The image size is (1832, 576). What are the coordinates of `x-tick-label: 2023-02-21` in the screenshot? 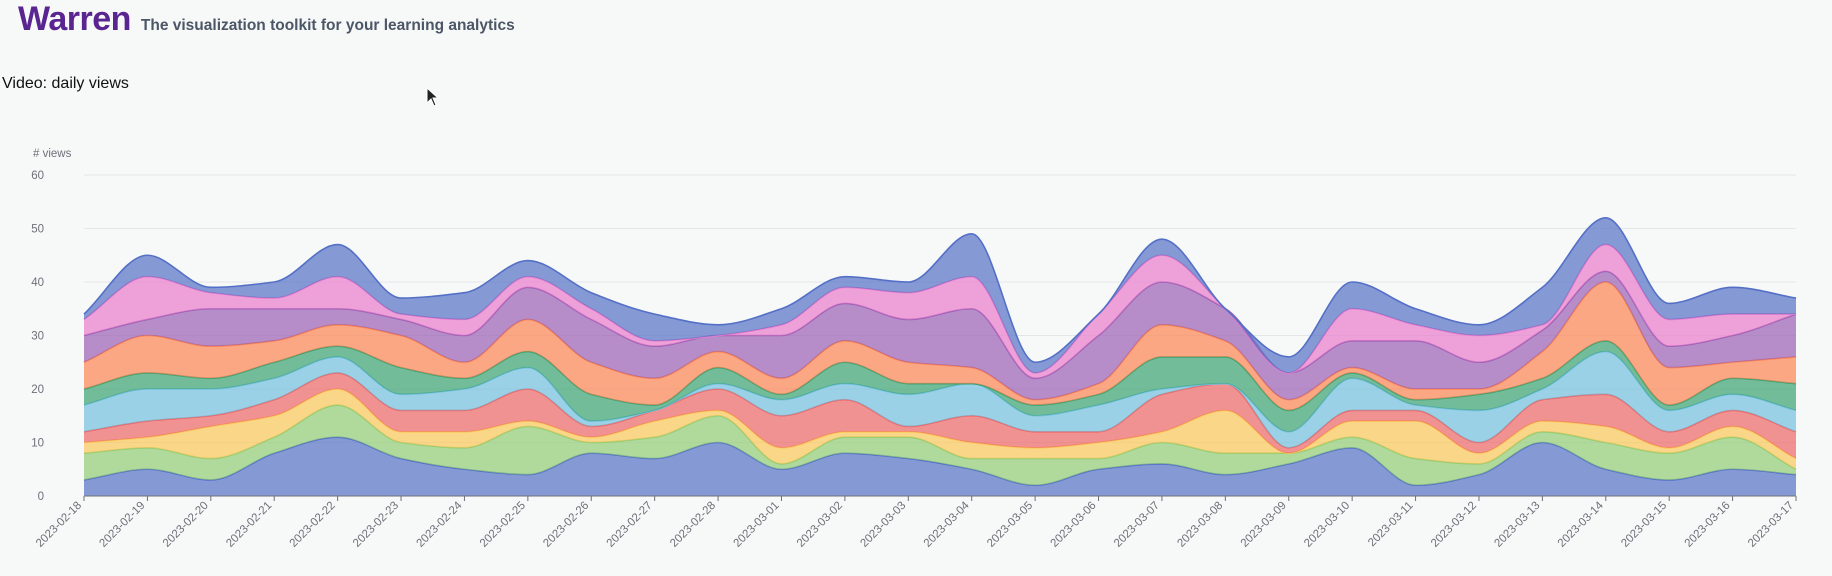 It's located at (249, 525).